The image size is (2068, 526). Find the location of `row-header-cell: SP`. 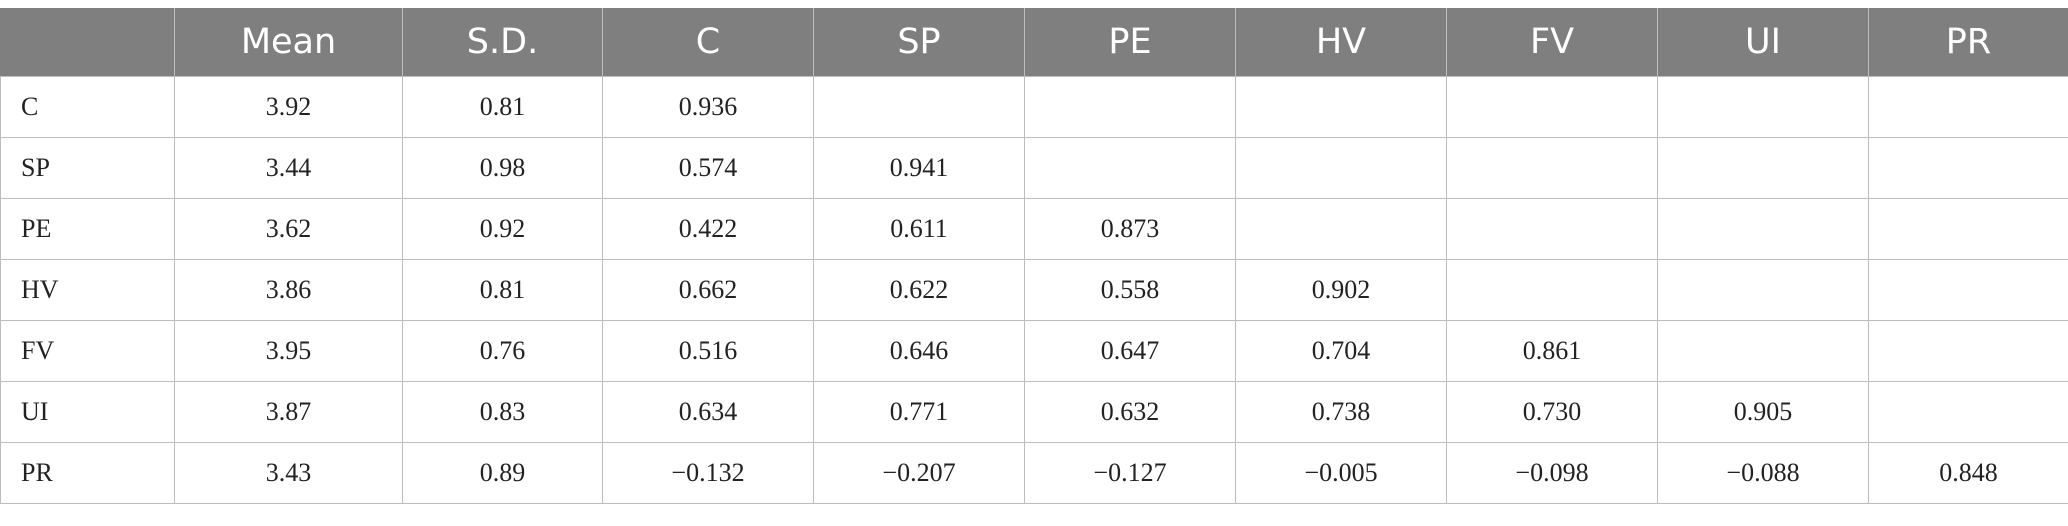

row-header-cell: SP is located at coordinates (87, 168).